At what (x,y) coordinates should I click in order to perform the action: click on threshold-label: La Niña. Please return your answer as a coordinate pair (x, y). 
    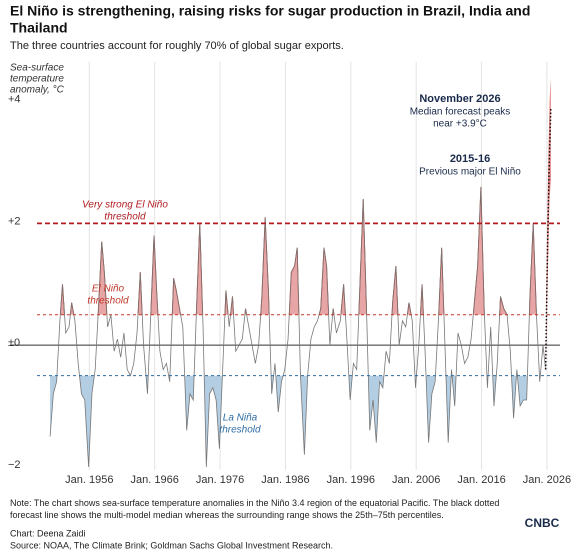
    Looking at the image, I should click on (240, 418).